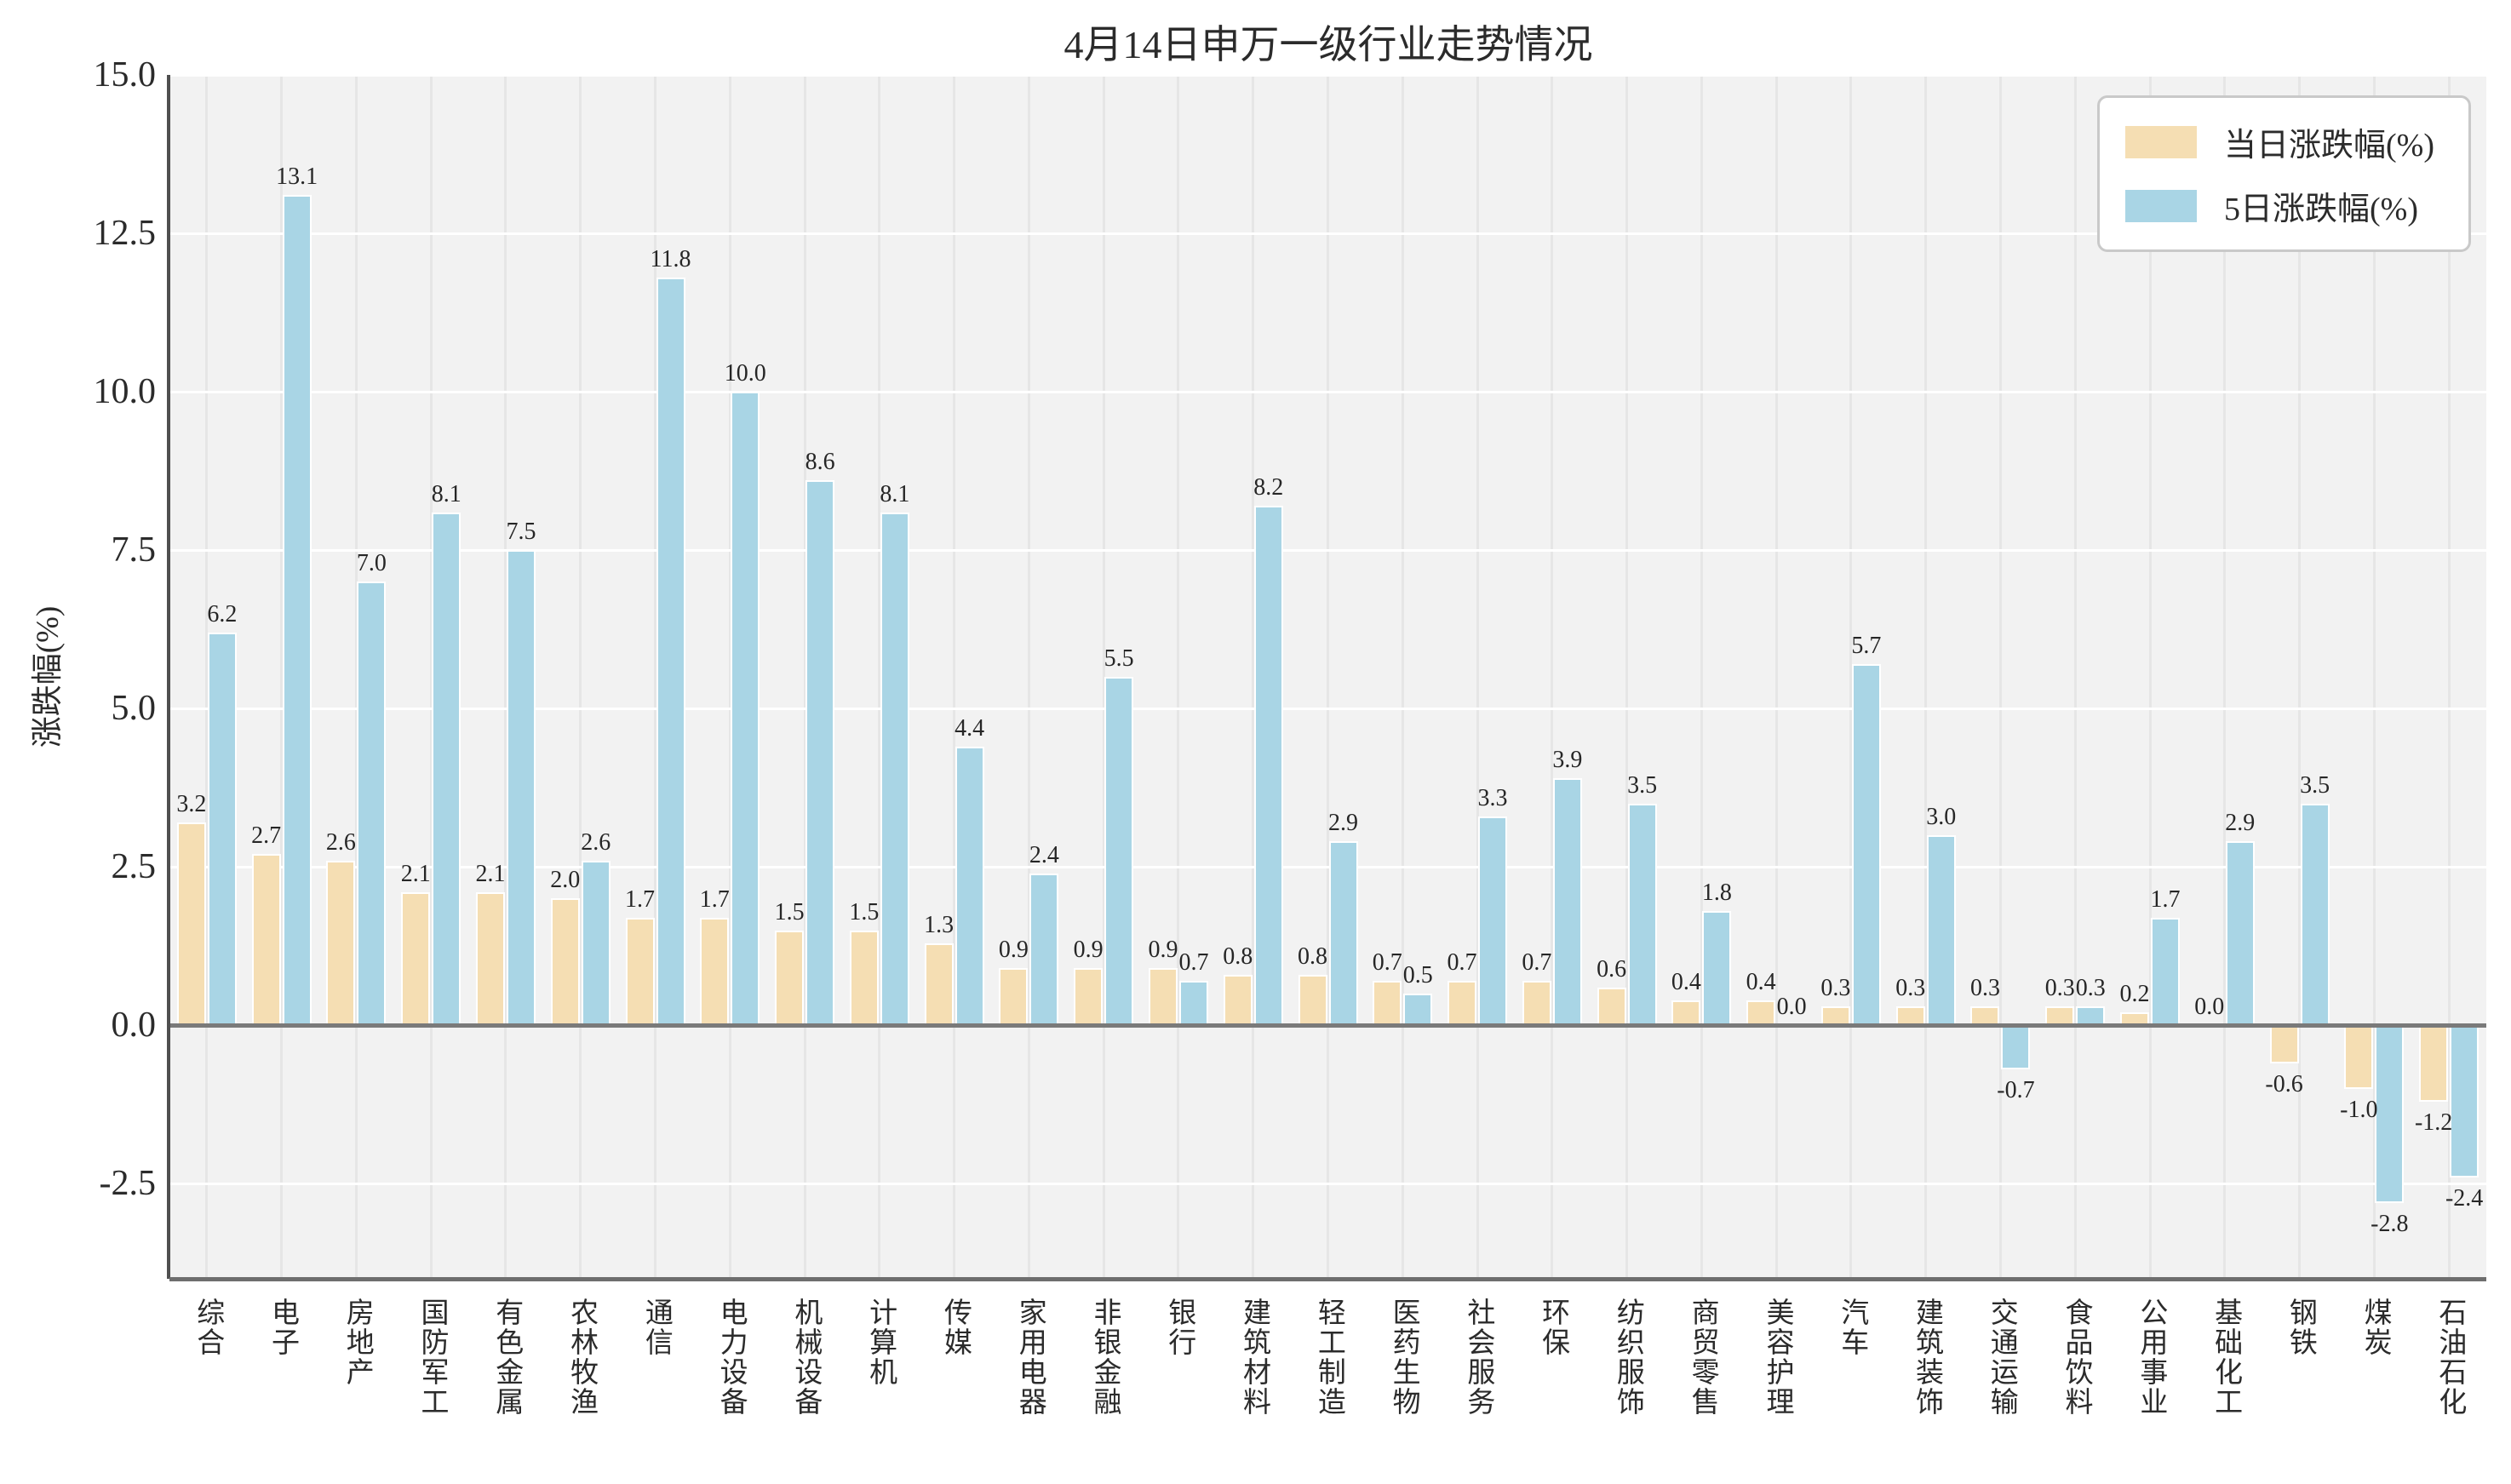 The width and height of the screenshot is (2511, 1484). I want to click on bar-value-label: 11.8, so click(670, 260).